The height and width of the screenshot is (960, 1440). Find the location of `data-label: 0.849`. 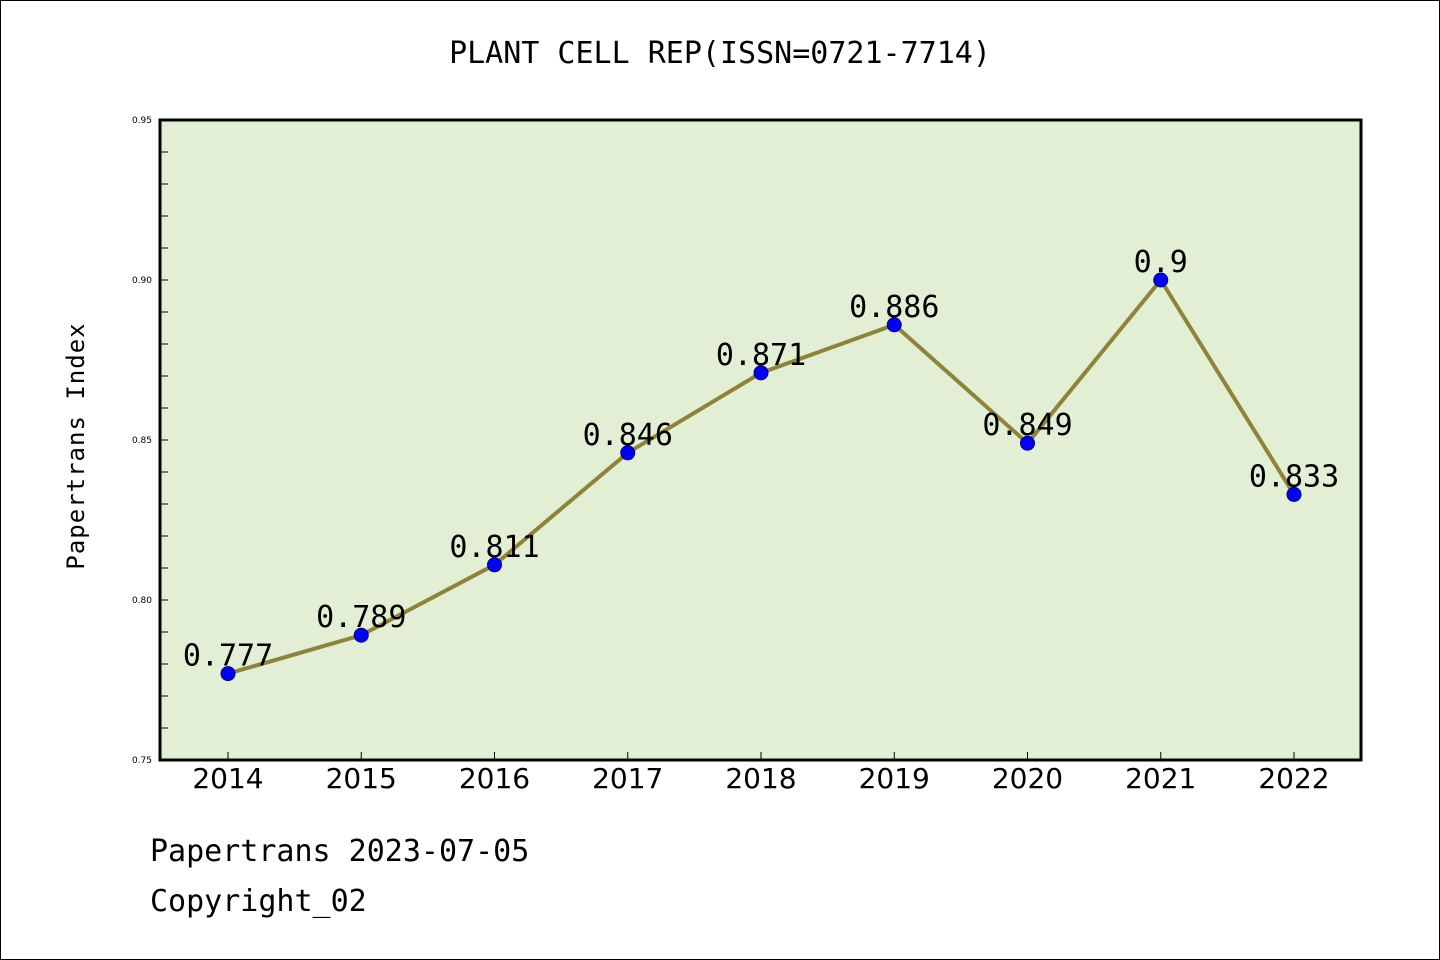

data-label: 0.849 is located at coordinates (1027, 425).